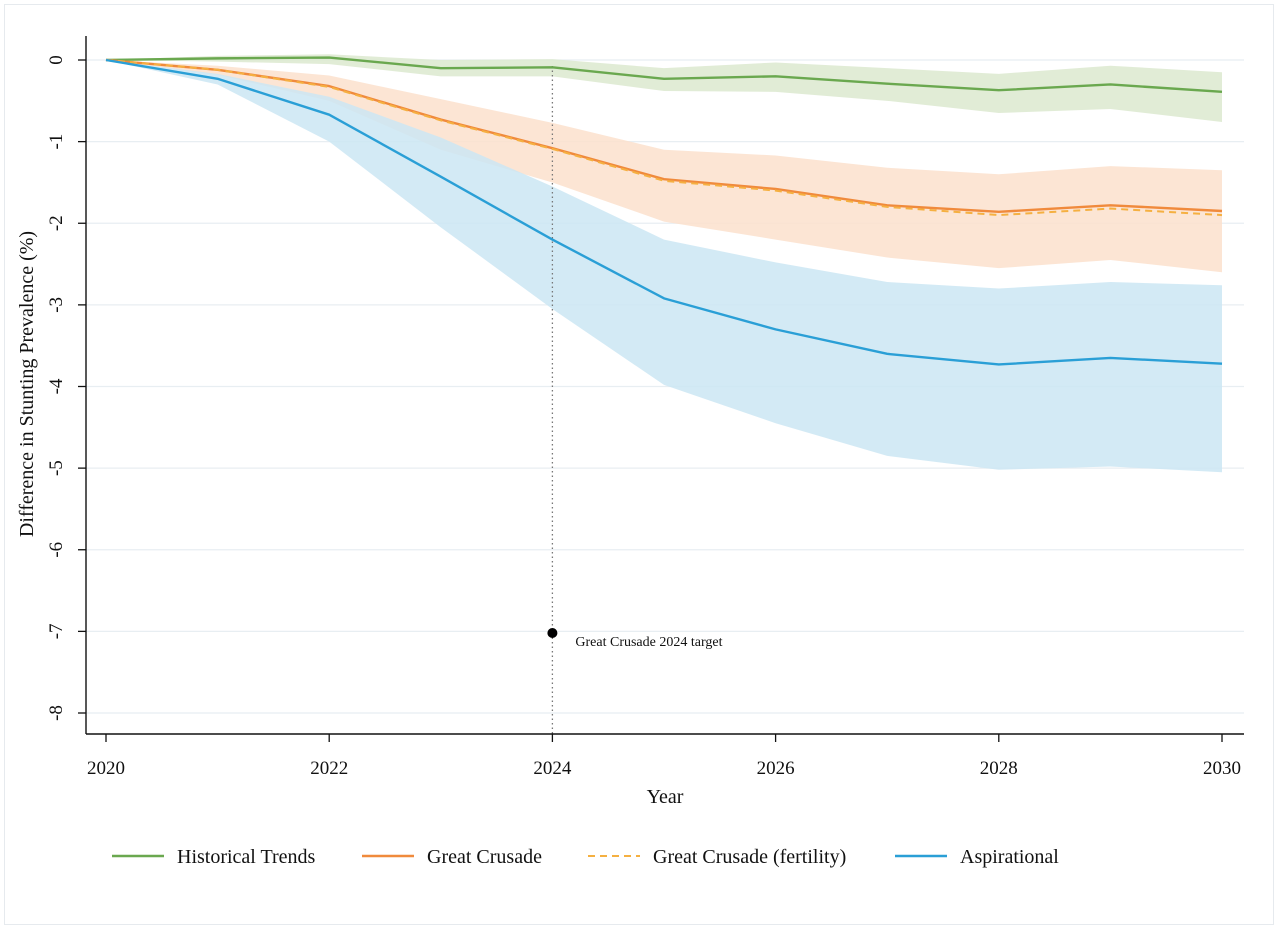 The height and width of the screenshot is (931, 1280). Describe the element at coordinates (552, 633) in the screenshot. I see `annotation-marker` at that location.